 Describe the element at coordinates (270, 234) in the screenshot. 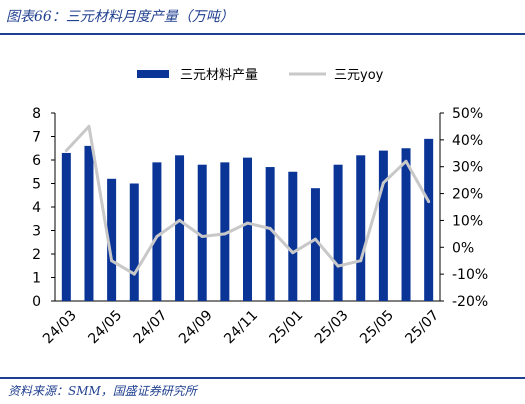

I see `bar-24/12` at that location.